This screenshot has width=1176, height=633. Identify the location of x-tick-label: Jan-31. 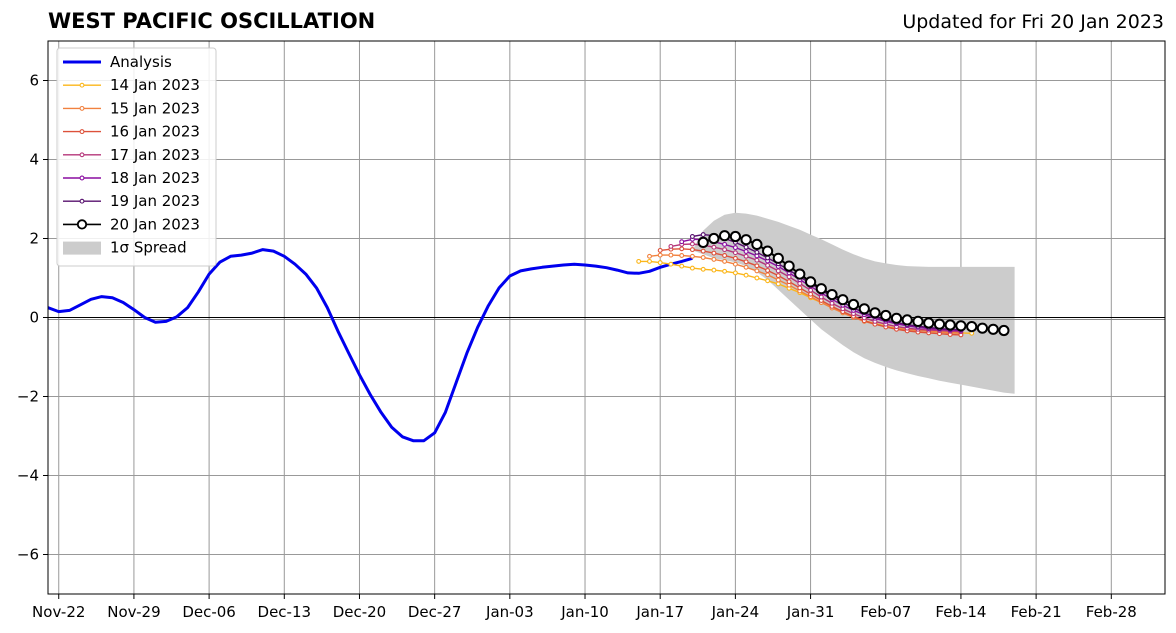
(810, 612).